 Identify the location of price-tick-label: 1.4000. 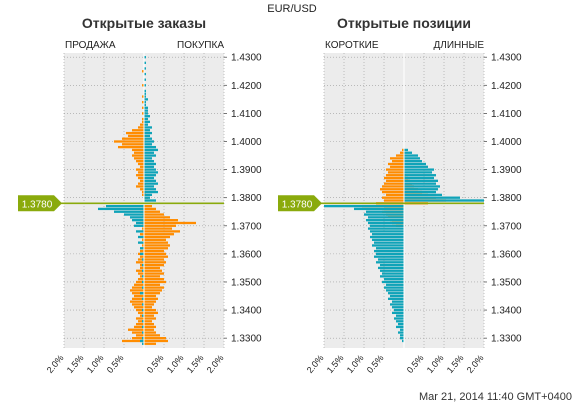
(506, 142).